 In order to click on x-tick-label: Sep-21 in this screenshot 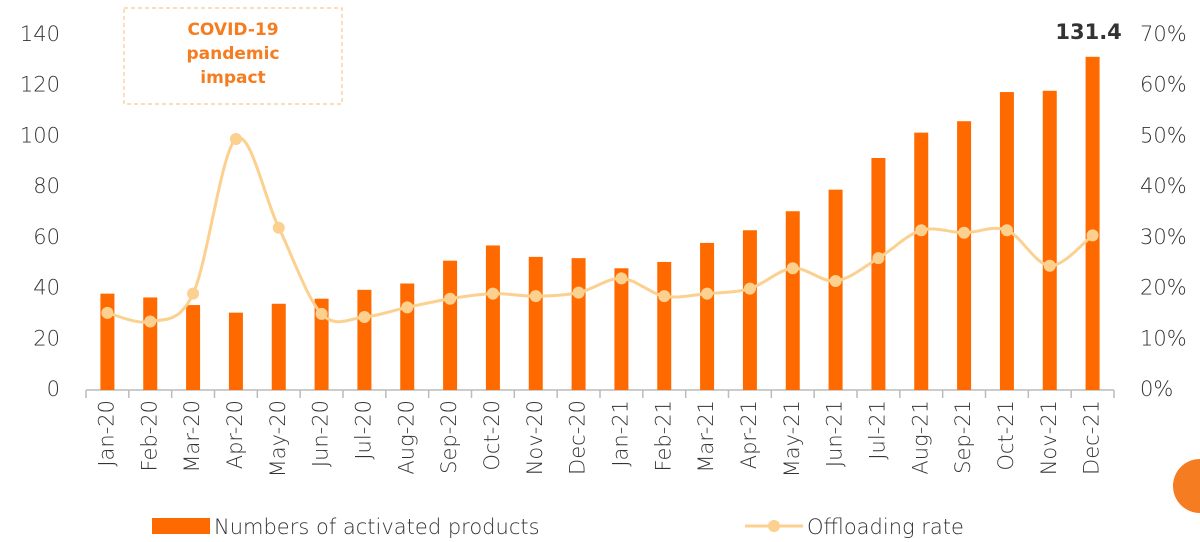, I will do `click(963, 437)`.